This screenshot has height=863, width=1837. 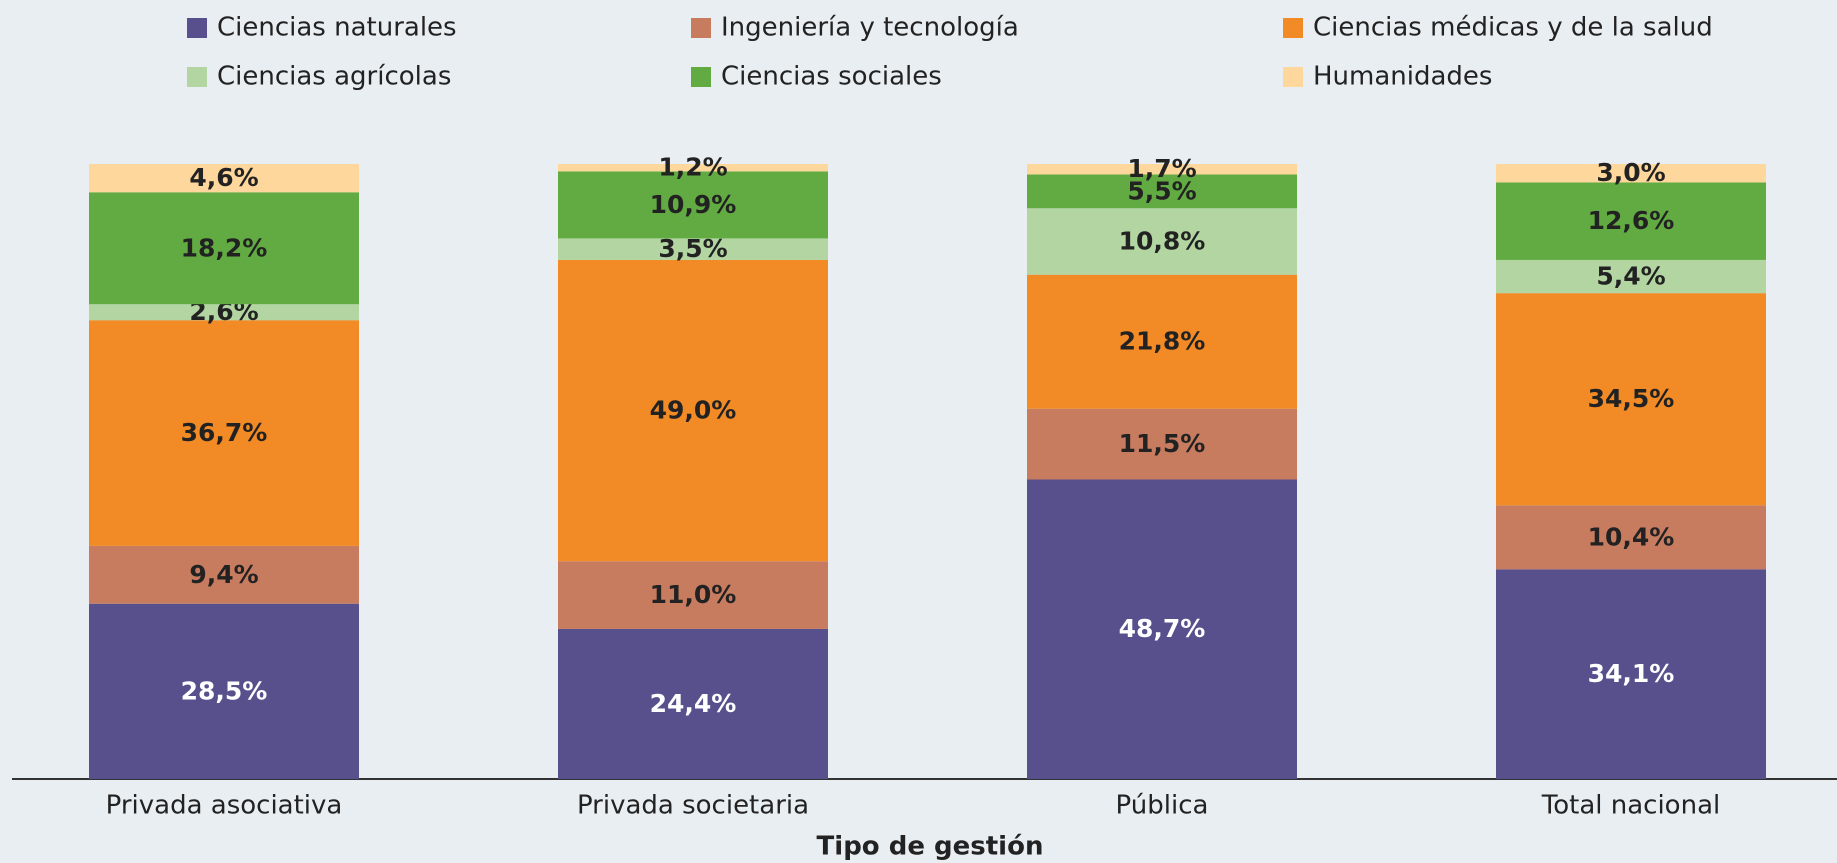 I want to click on data-label: 21,8%, so click(x=1162, y=341).